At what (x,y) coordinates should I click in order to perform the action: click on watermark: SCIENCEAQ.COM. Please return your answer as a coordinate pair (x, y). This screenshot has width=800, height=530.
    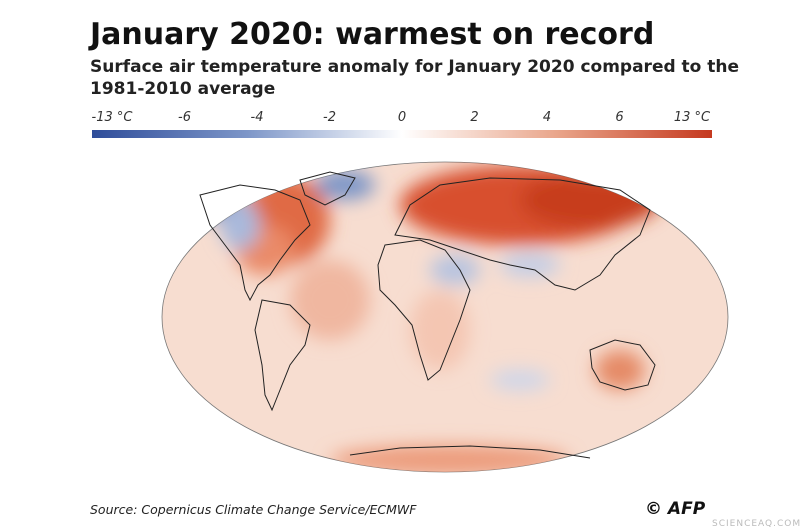
    Looking at the image, I should click on (756, 524).